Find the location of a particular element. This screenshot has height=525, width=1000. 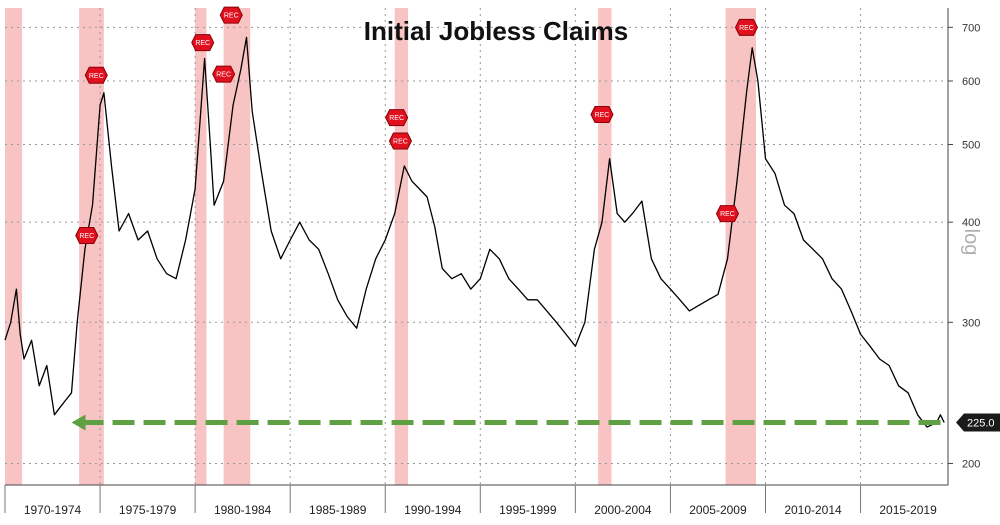

y-tick-label: 400 is located at coordinates (971, 223).